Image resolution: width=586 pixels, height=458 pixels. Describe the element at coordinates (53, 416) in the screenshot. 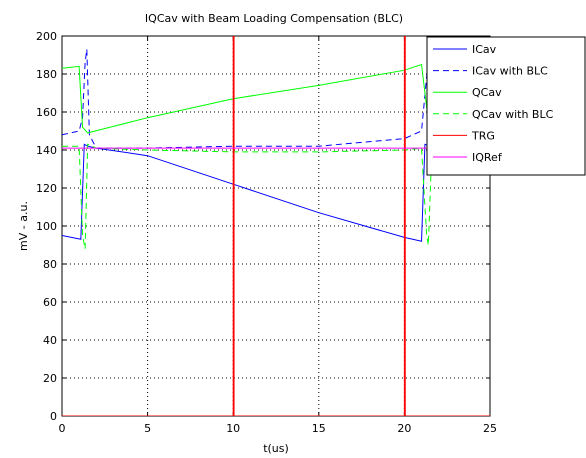

I see `y-tick-label: 0` at that location.